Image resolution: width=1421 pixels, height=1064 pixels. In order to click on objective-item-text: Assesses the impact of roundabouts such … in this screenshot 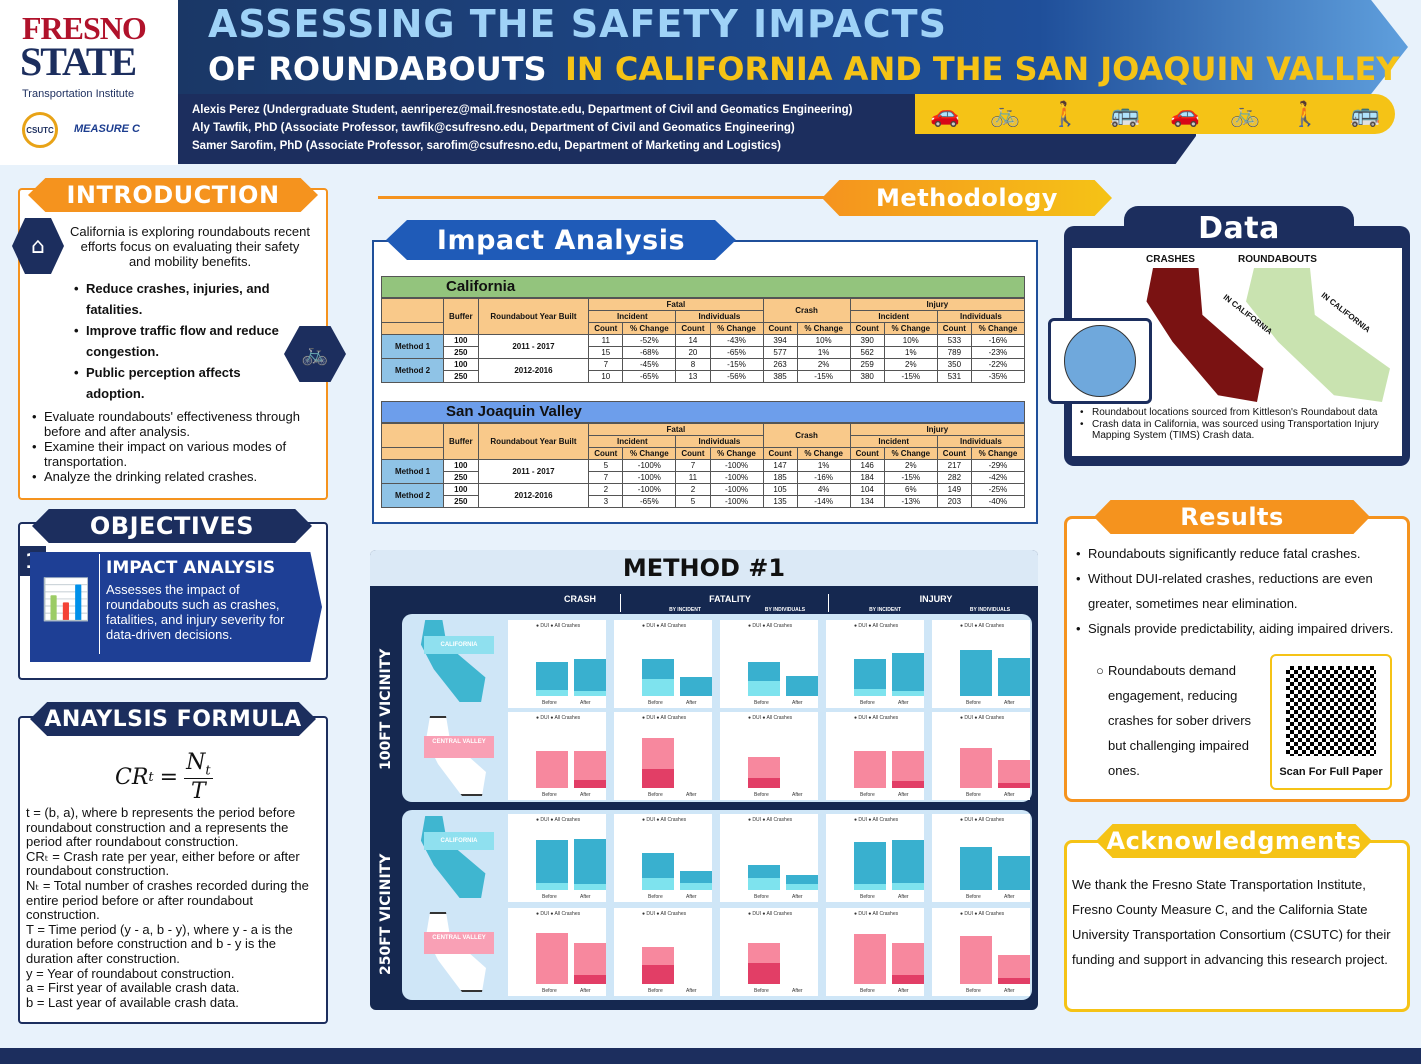, I will do `click(195, 612)`.